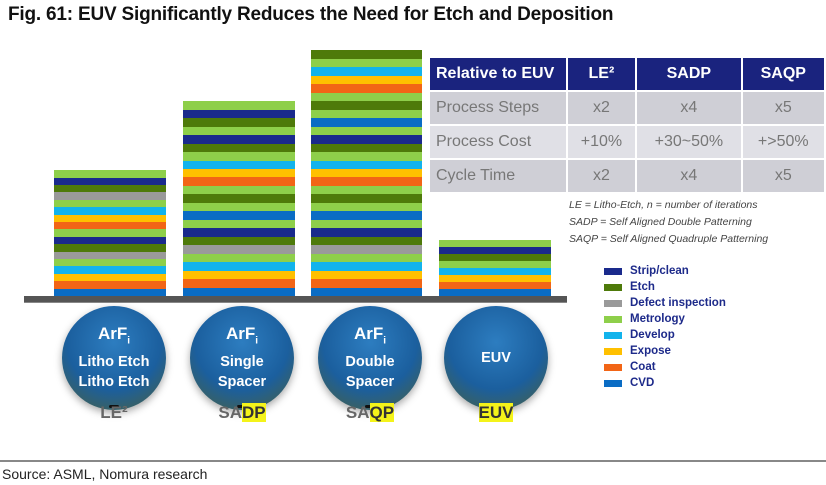  What do you see at coordinates (689, 108) in the screenshot?
I see `cell: x4` at bounding box center [689, 108].